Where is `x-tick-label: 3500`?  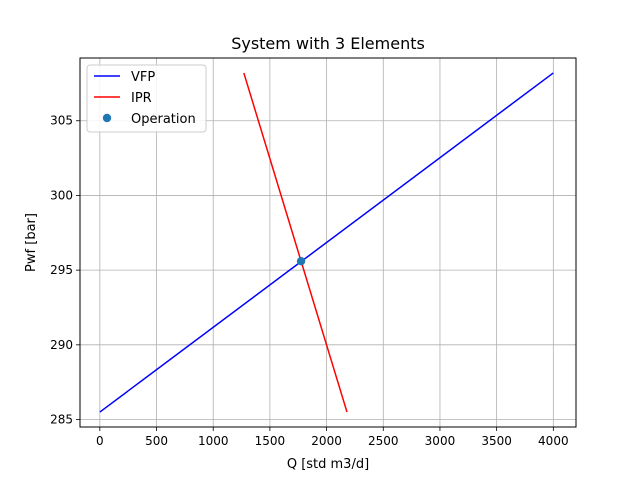
x-tick-label: 3500 is located at coordinates (496, 441).